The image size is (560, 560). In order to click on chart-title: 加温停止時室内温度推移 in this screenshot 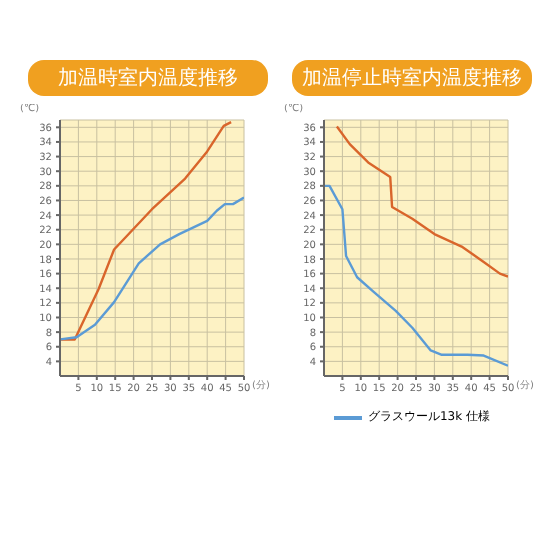, I will do `click(412, 78)`.